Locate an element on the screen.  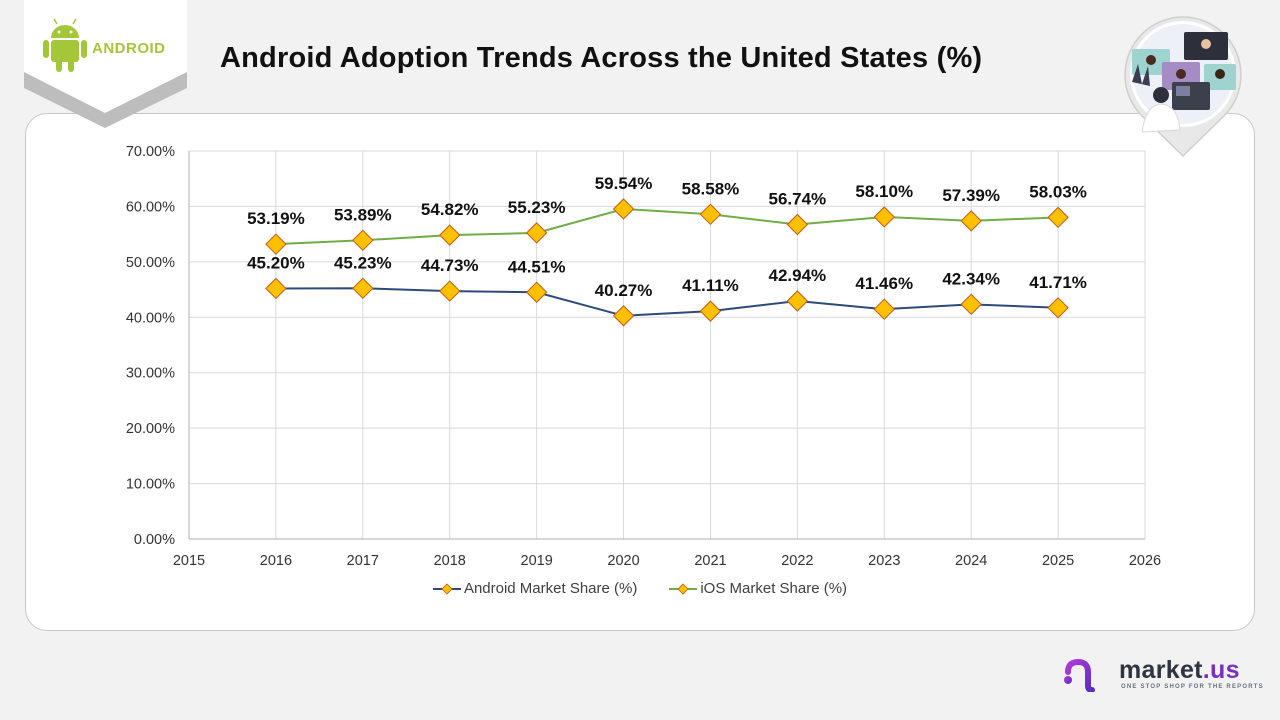
y-tick-label: 50.00% is located at coordinates (150, 263).